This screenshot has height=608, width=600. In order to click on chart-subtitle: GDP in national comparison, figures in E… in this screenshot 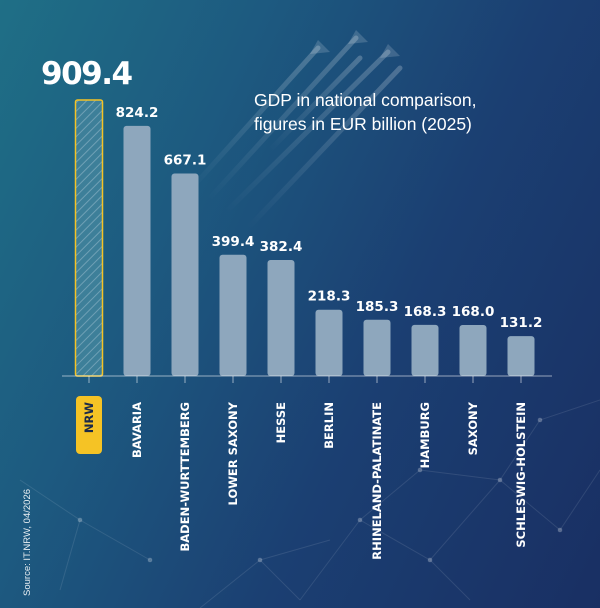, I will do `click(365, 112)`.